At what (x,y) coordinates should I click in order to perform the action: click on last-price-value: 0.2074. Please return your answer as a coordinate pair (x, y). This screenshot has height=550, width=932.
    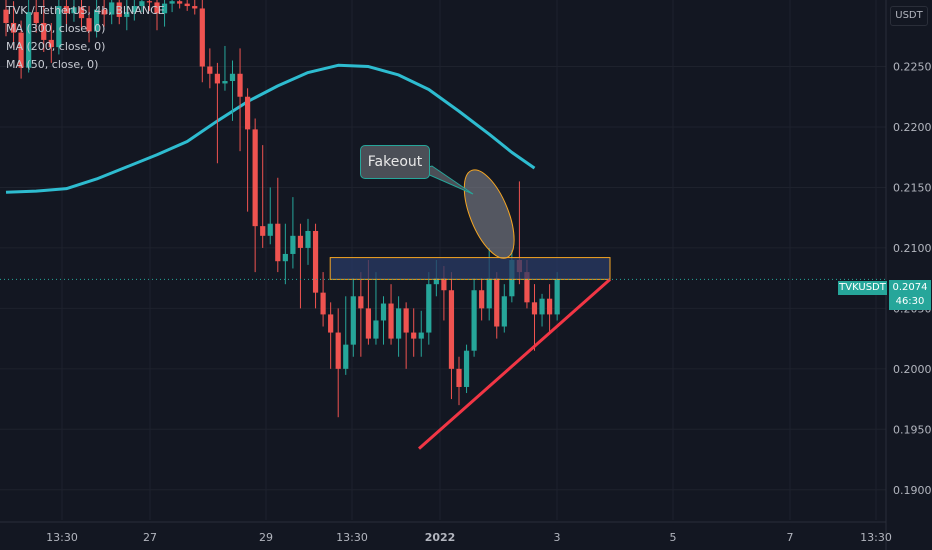
    Looking at the image, I should click on (910, 287).